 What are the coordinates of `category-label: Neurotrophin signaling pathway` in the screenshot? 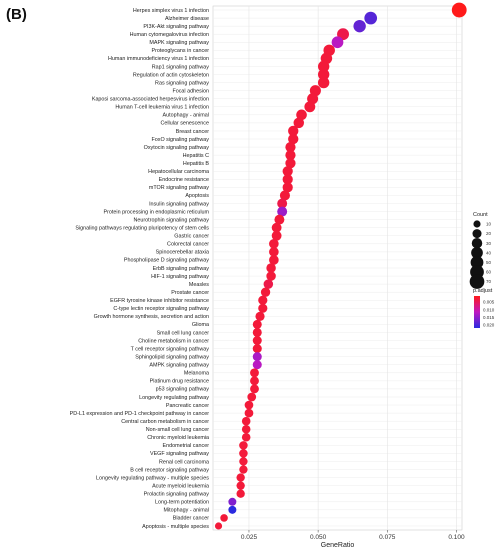 It's located at (171, 220).